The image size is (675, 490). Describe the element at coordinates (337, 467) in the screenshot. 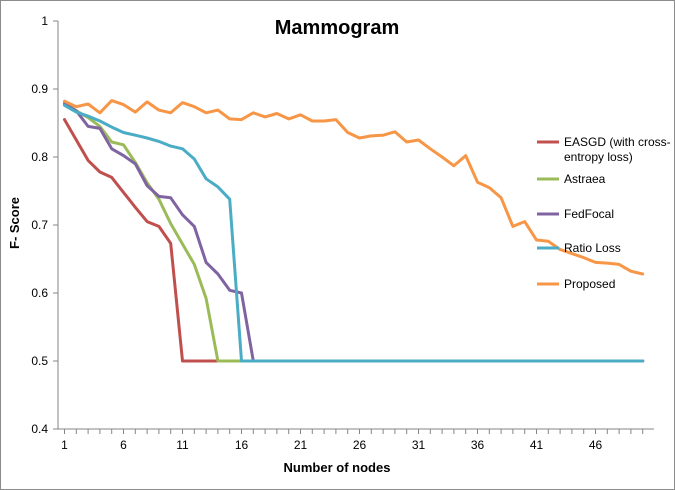

I see `x-axis-title: Number of nodes` at that location.